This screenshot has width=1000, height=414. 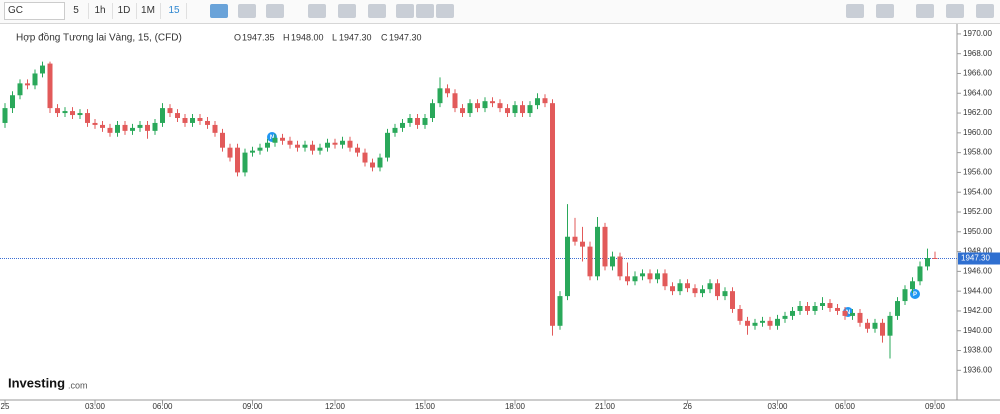 What do you see at coordinates (124, 11) in the screenshot?
I see `interval: 1D` at bounding box center [124, 11].